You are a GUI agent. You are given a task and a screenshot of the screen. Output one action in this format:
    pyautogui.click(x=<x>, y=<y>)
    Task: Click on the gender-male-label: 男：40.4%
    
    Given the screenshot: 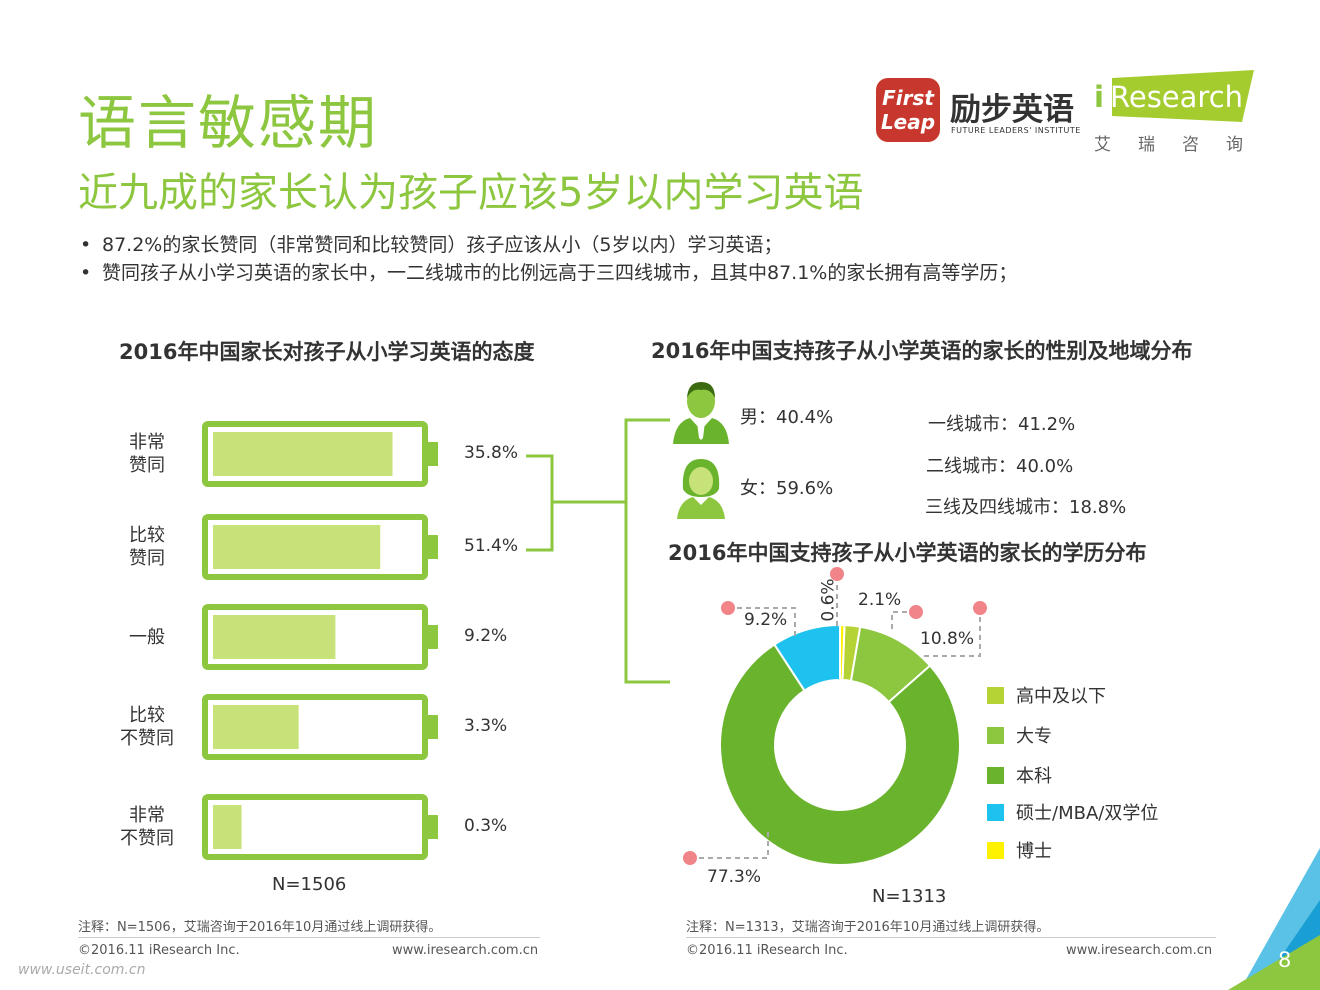 What is the action you would take?
    pyautogui.click(x=787, y=417)
    